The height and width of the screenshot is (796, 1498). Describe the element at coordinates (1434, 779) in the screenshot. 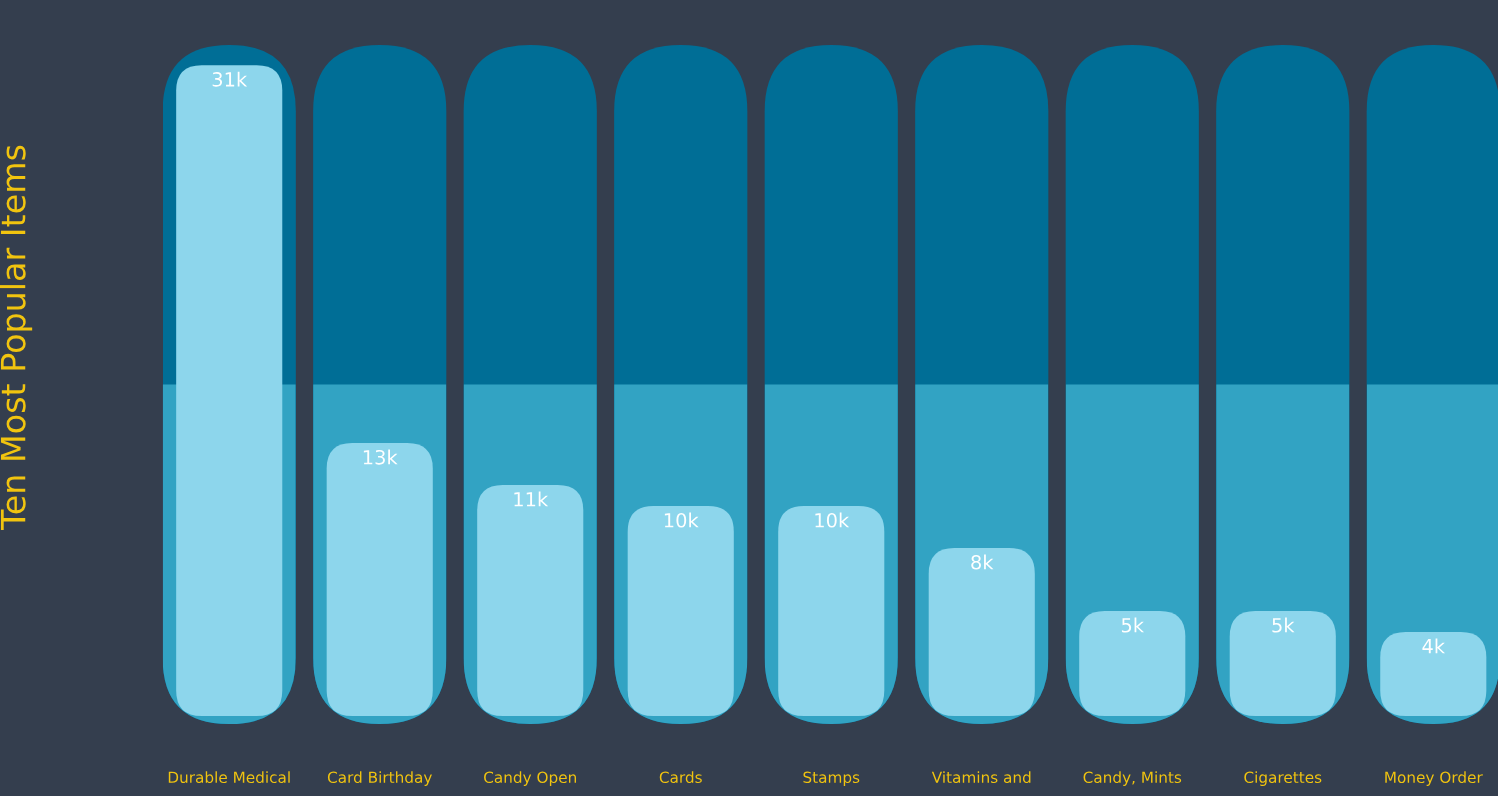

I see `x-tick-label: Money Order` at that location.